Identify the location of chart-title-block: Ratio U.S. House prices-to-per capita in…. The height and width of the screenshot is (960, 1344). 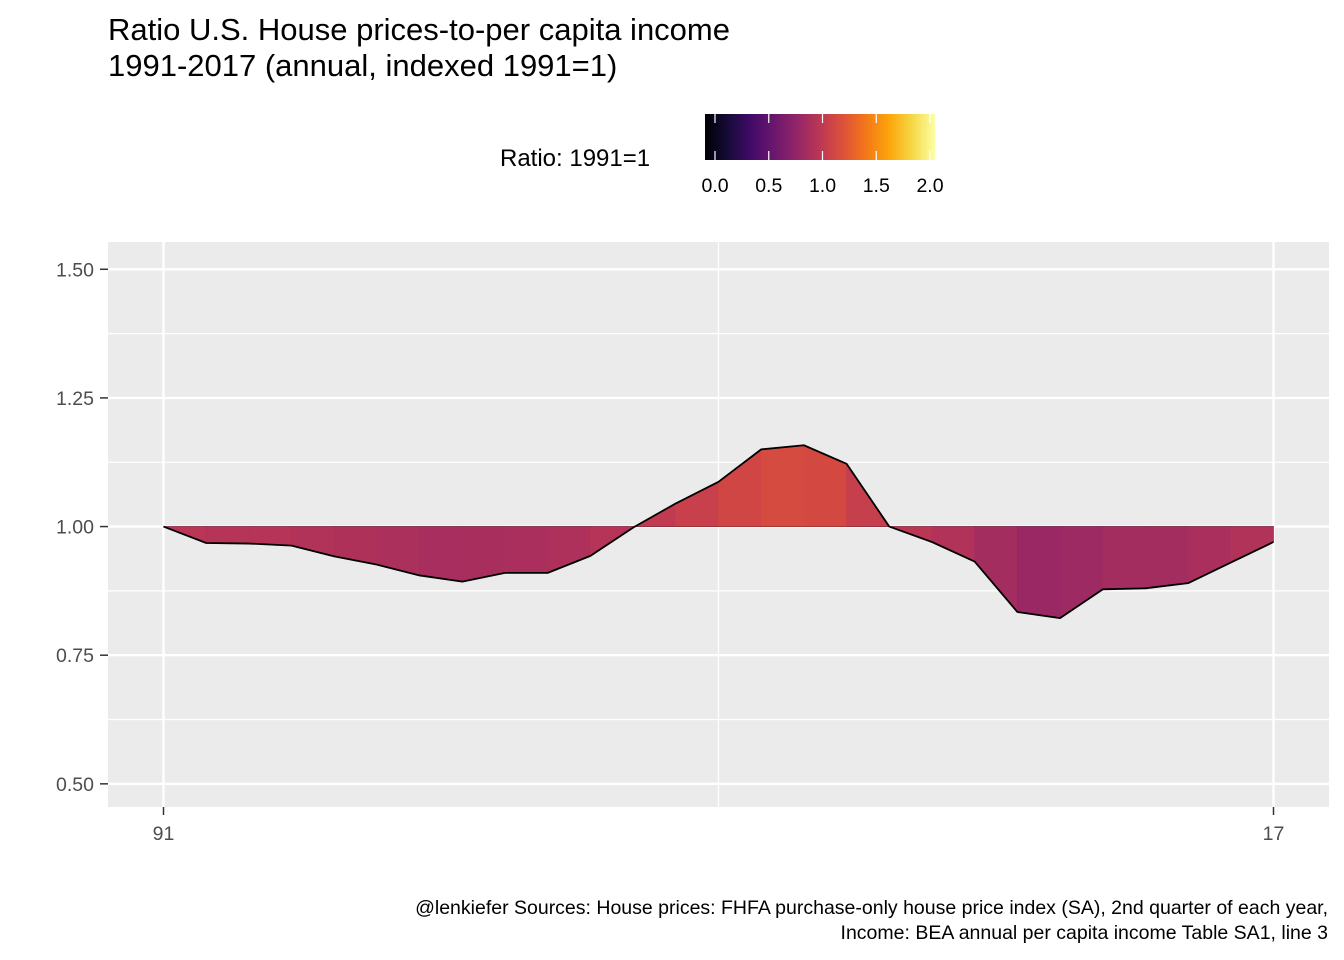
(419, 48).